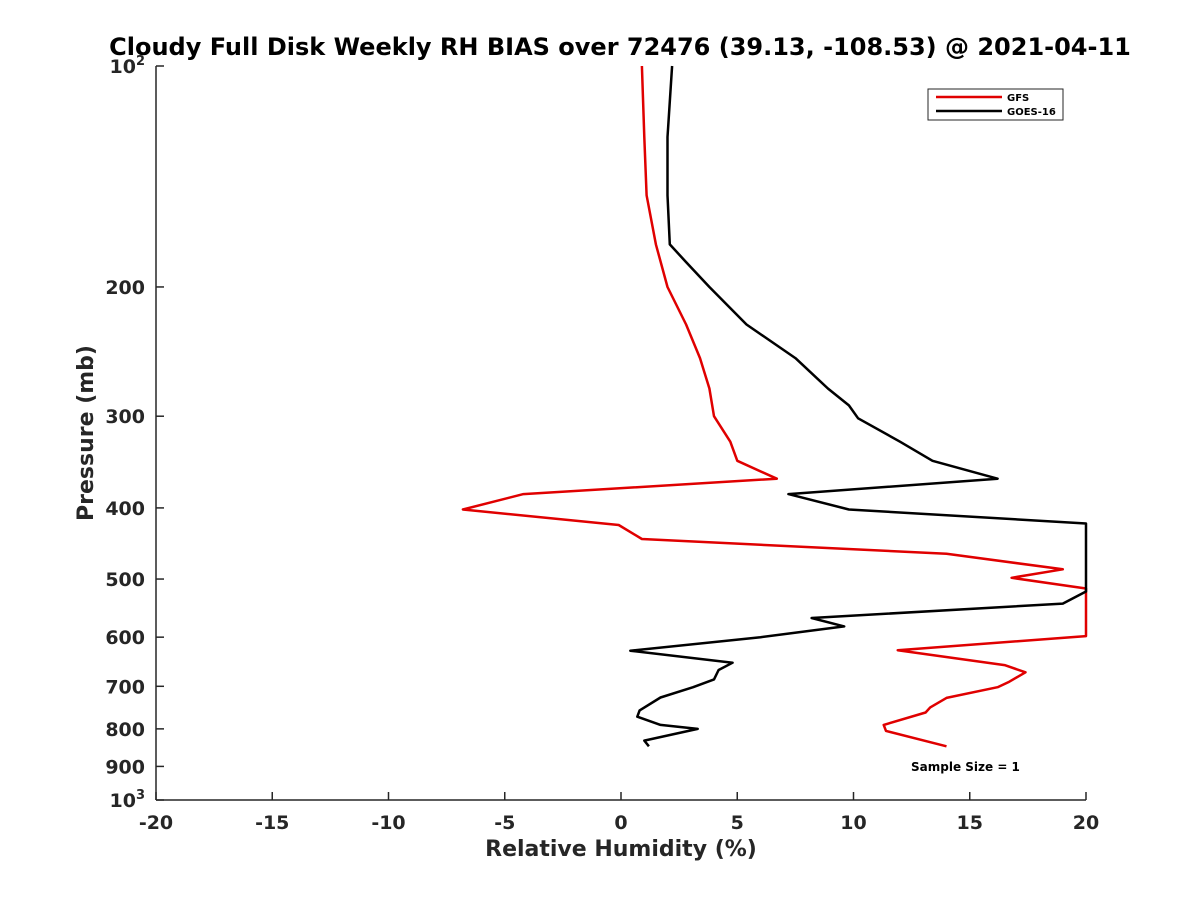 Image resolution: width=1200 pixels, height=900 pixels. I want to click on y-tick-label: 400, so click(125, 509).